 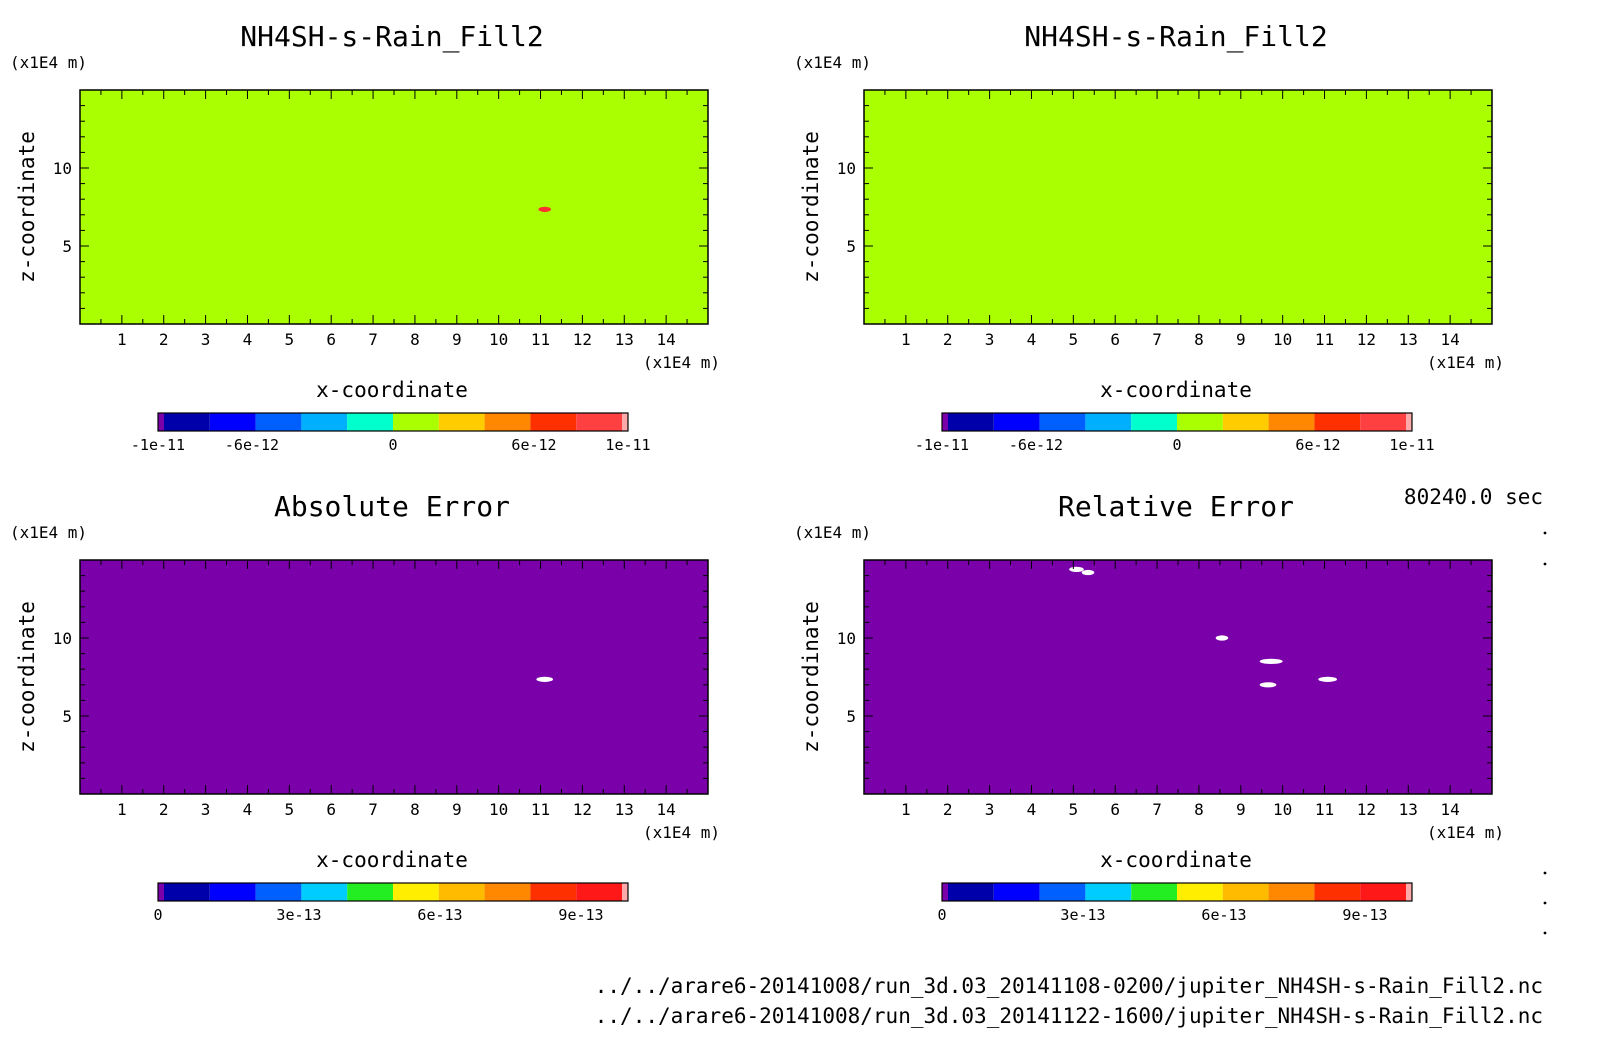 I want to click on x-tick-label: 2, so click(x=164, y=809).